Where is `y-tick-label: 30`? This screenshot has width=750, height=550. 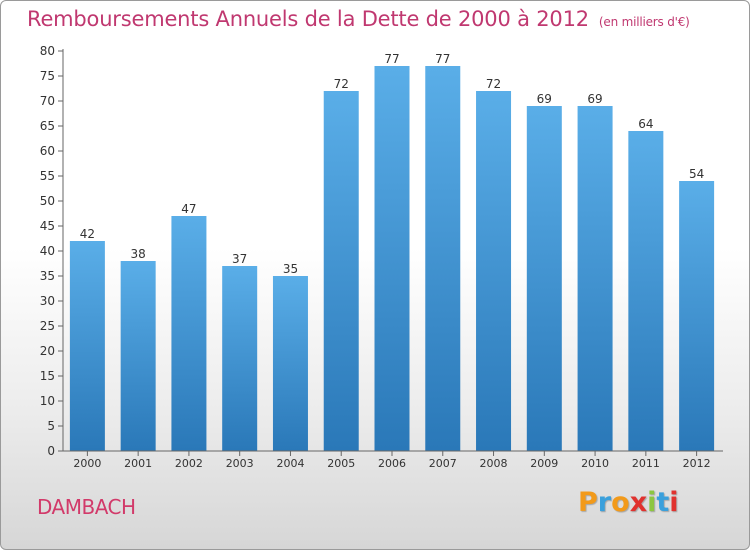
y-tick-label: 30 is located at coordinates (47, 301).